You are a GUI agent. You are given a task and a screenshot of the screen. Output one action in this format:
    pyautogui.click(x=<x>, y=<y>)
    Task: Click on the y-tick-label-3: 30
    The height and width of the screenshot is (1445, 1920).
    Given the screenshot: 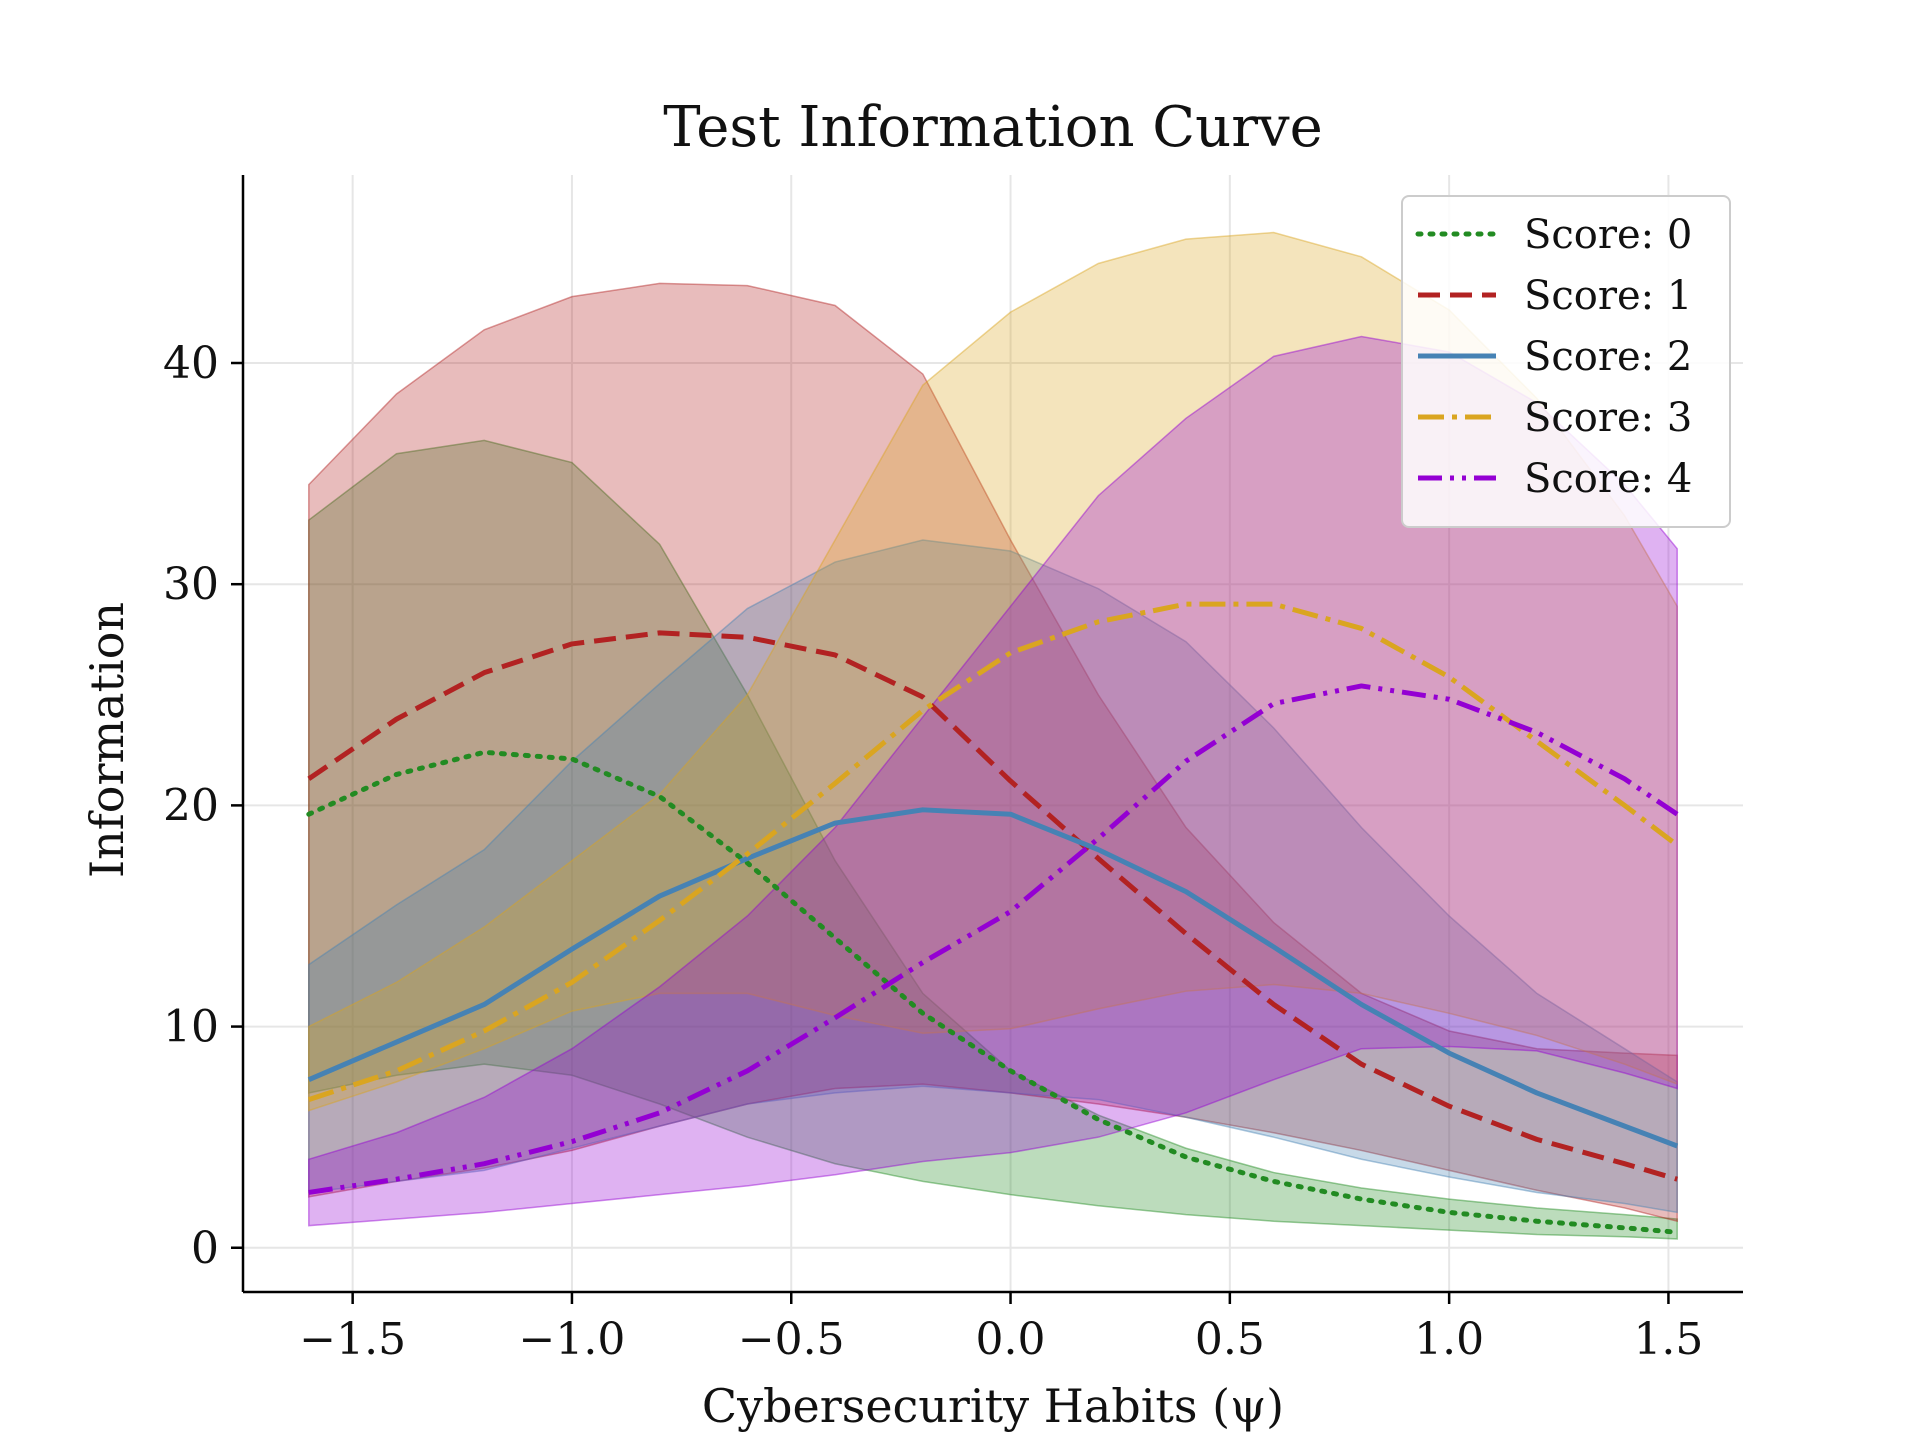 What is the action you would take?
    pyautogui.click(x=191, y=584)
    